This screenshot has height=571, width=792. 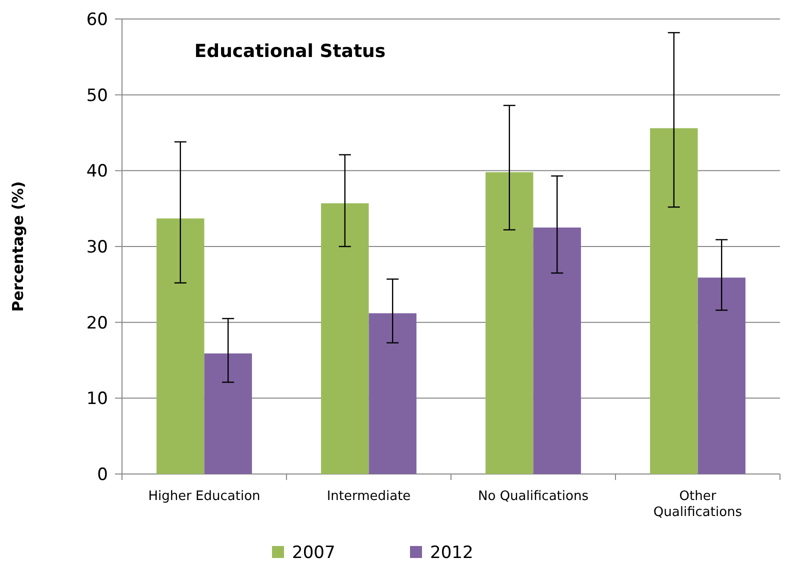 I want to click on text: Educational Status, so click(x=290, y=51).